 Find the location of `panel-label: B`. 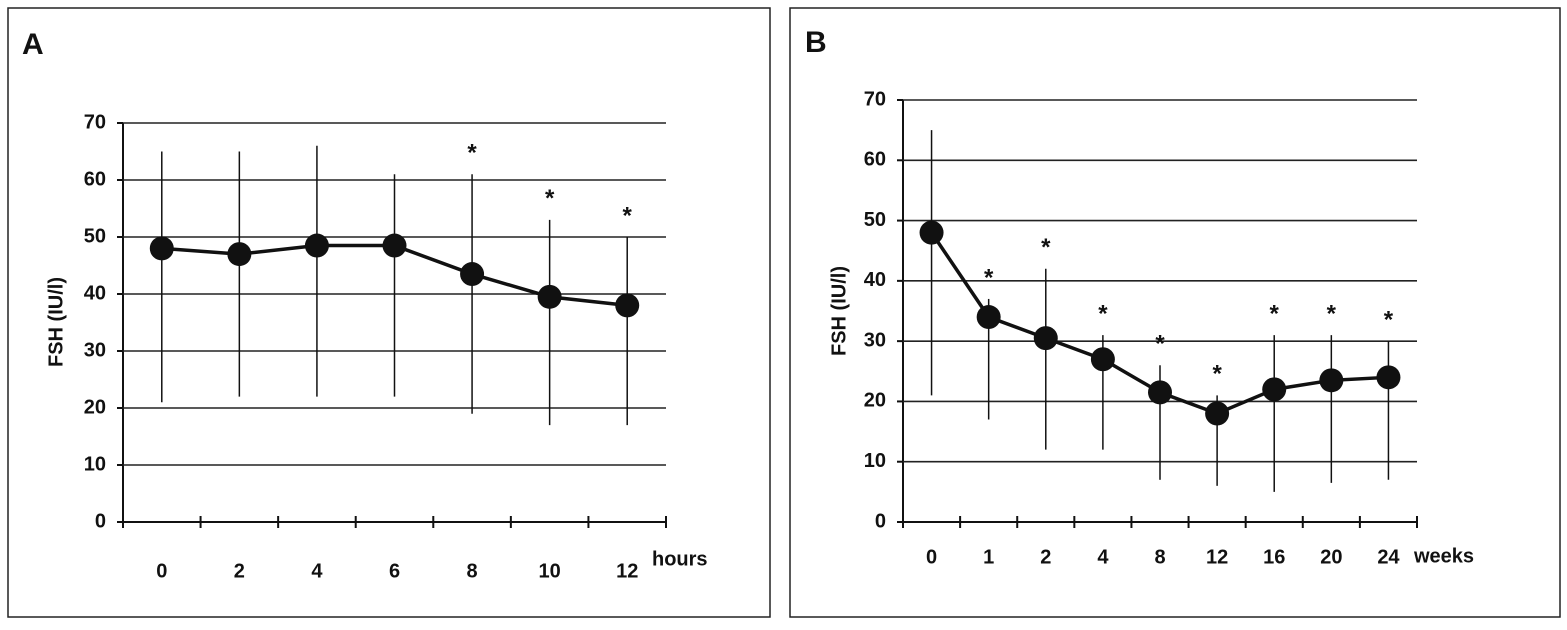

panel-label: B is located at coordinates (816, 42).